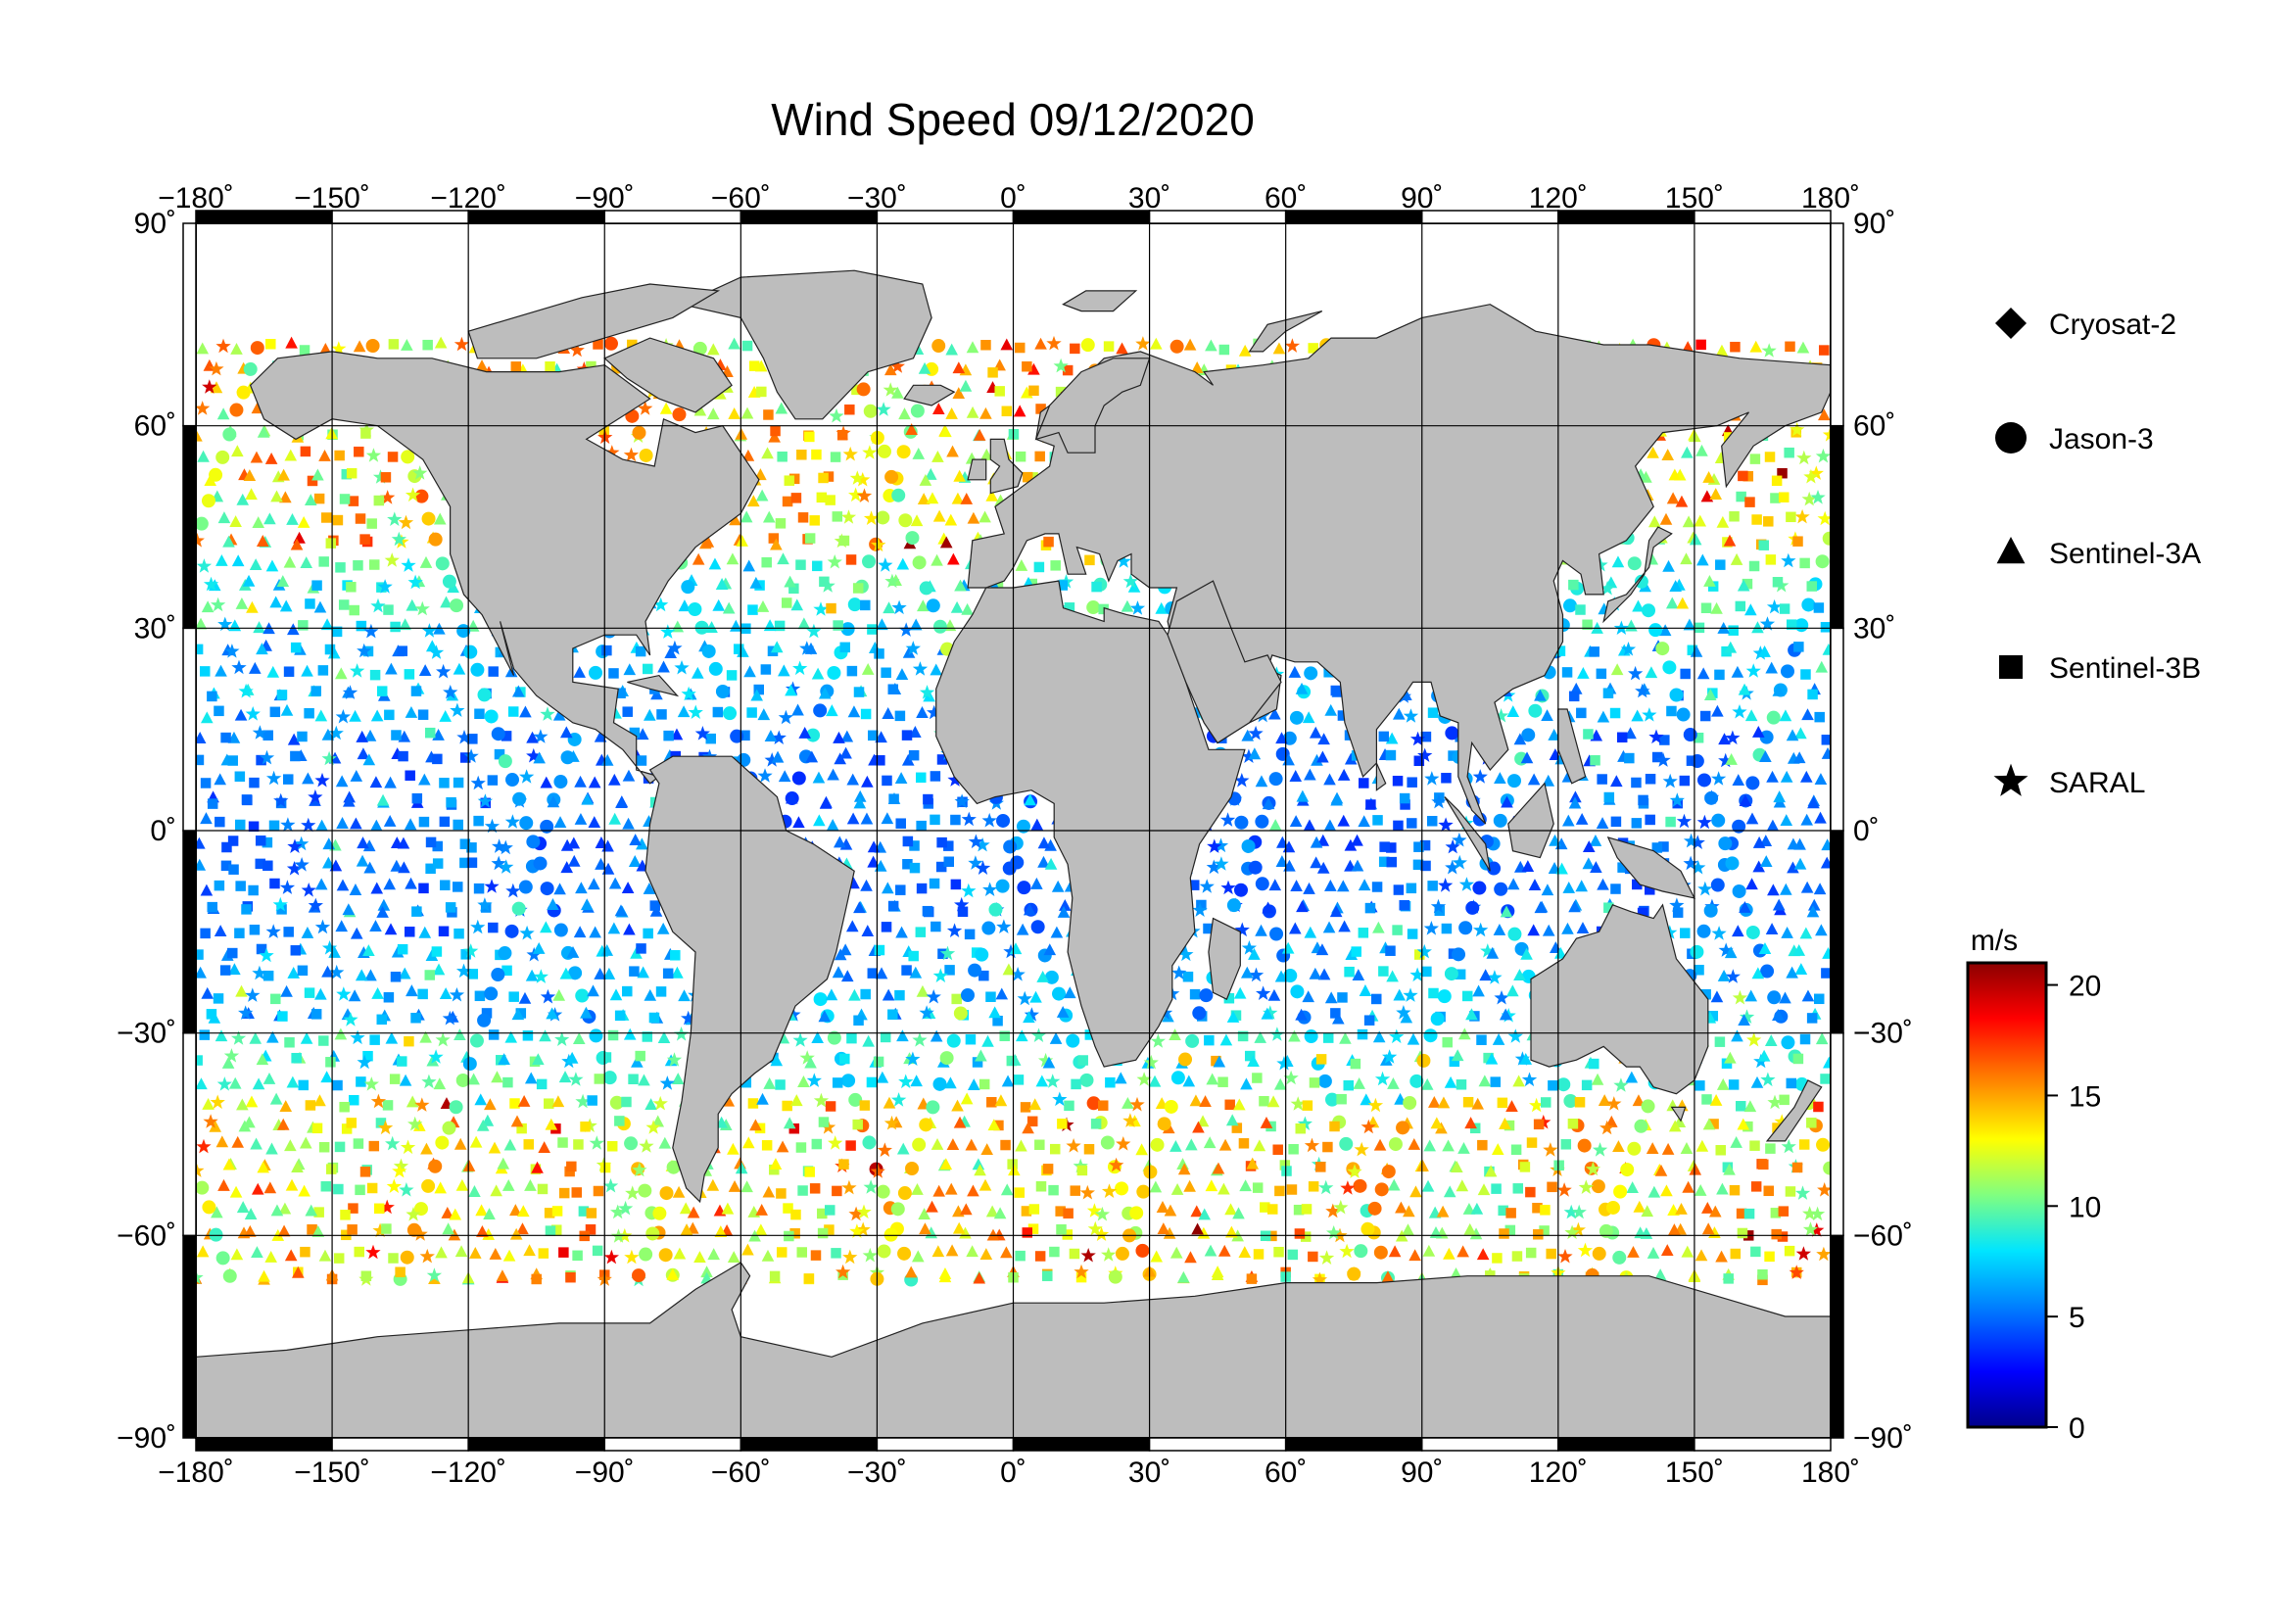 The height and width of the screenshot is (1624, 2291). What do you see at coordinates (1285, 331) in the screenshot?
I see `land-novaya-zemlya` at bounding box center [1285, 331].